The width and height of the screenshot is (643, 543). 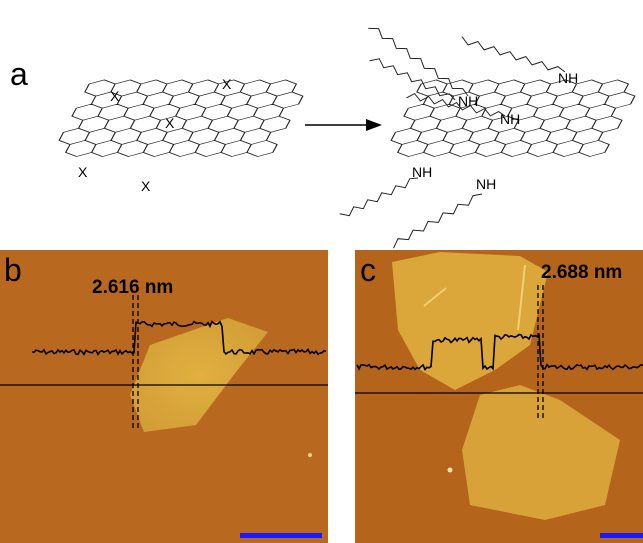 I want to click on product-lattice, so click(x=513, y=118).